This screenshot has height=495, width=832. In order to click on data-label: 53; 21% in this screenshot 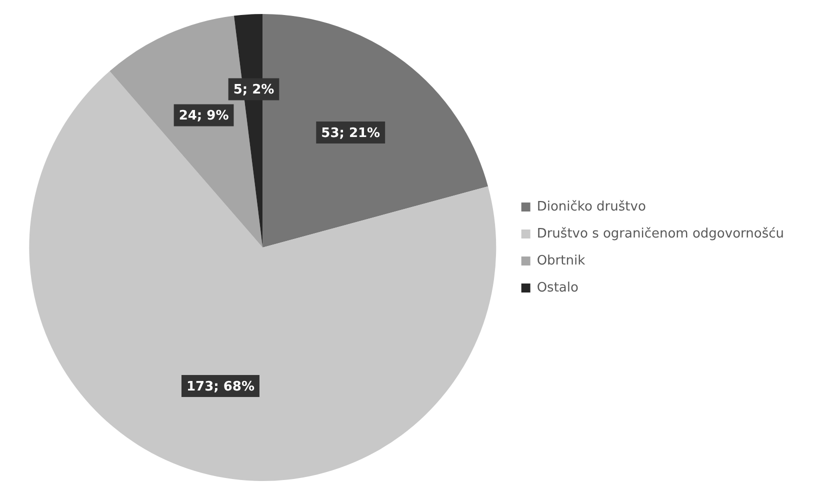, I will do `click(350, 133)`.